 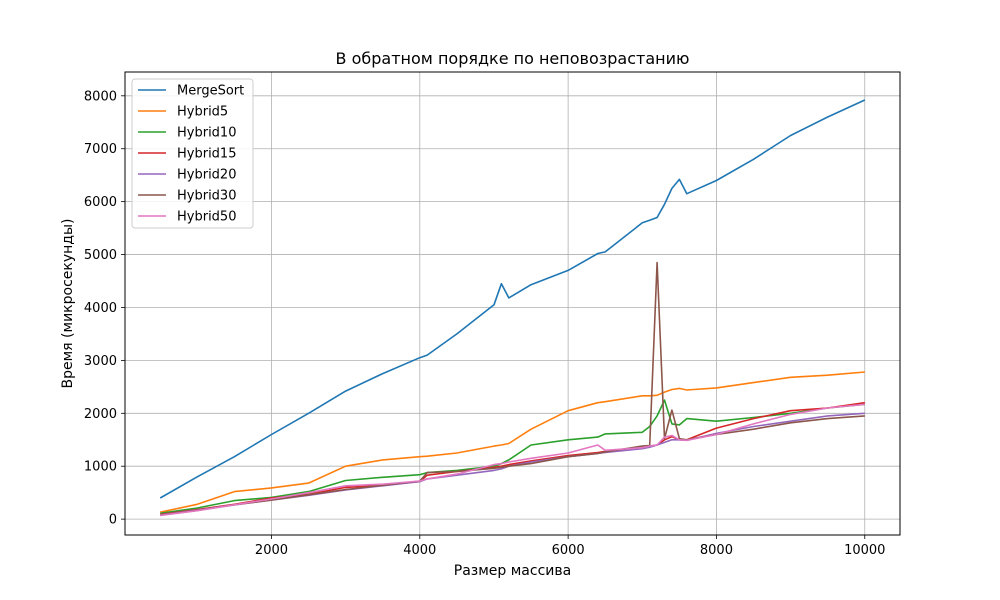 I want to click on x-tick-label: 2000, so click(x=271, y=550).